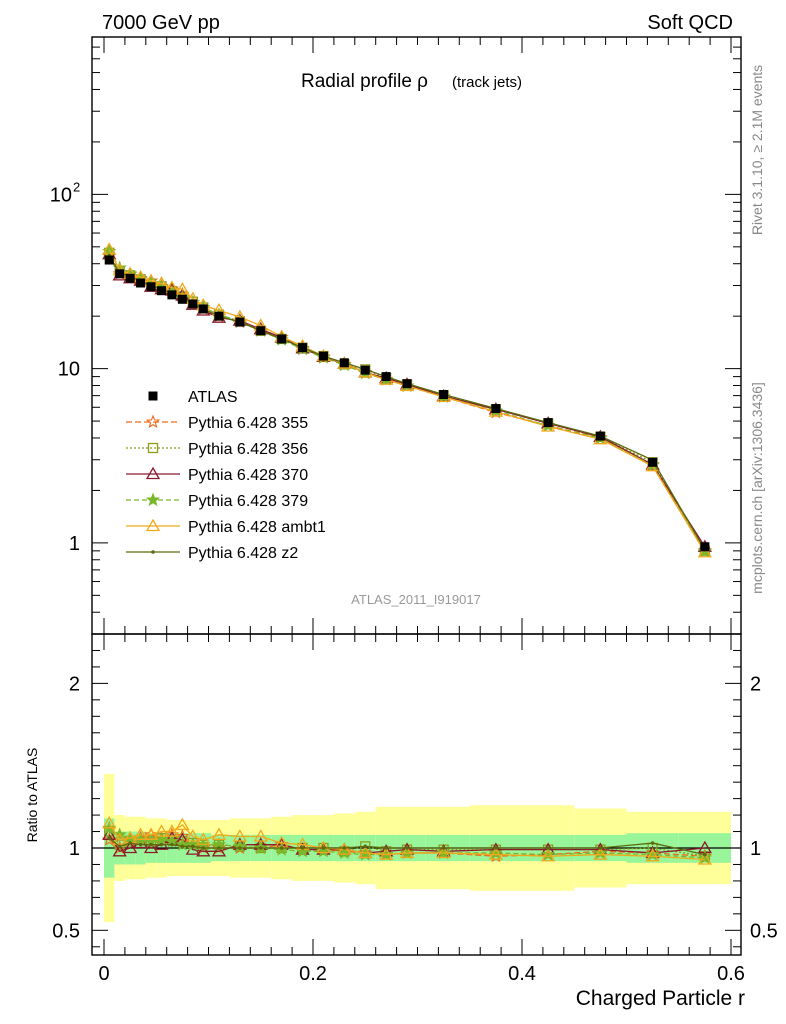 This screenshot has height=1024, width=786. Describe the element at coordinates (243, 553) in the screenshot. I see `legend-entry-6: Pythia 6.428 z2` at that location.